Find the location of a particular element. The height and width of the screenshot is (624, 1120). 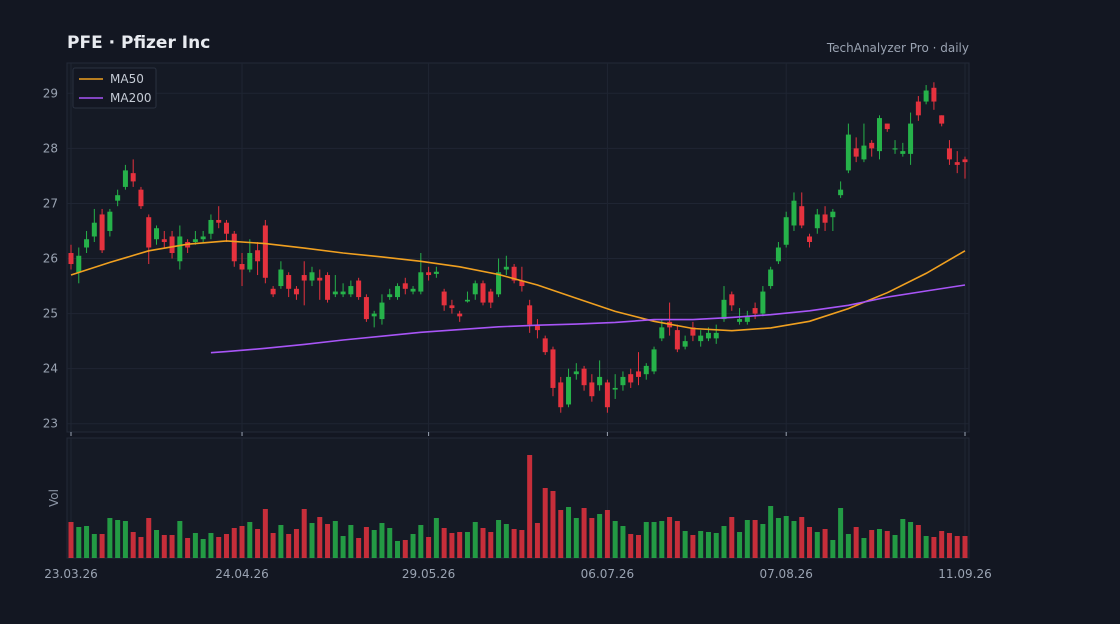

legend-label: MA200 is located at coordinates (130, 98).